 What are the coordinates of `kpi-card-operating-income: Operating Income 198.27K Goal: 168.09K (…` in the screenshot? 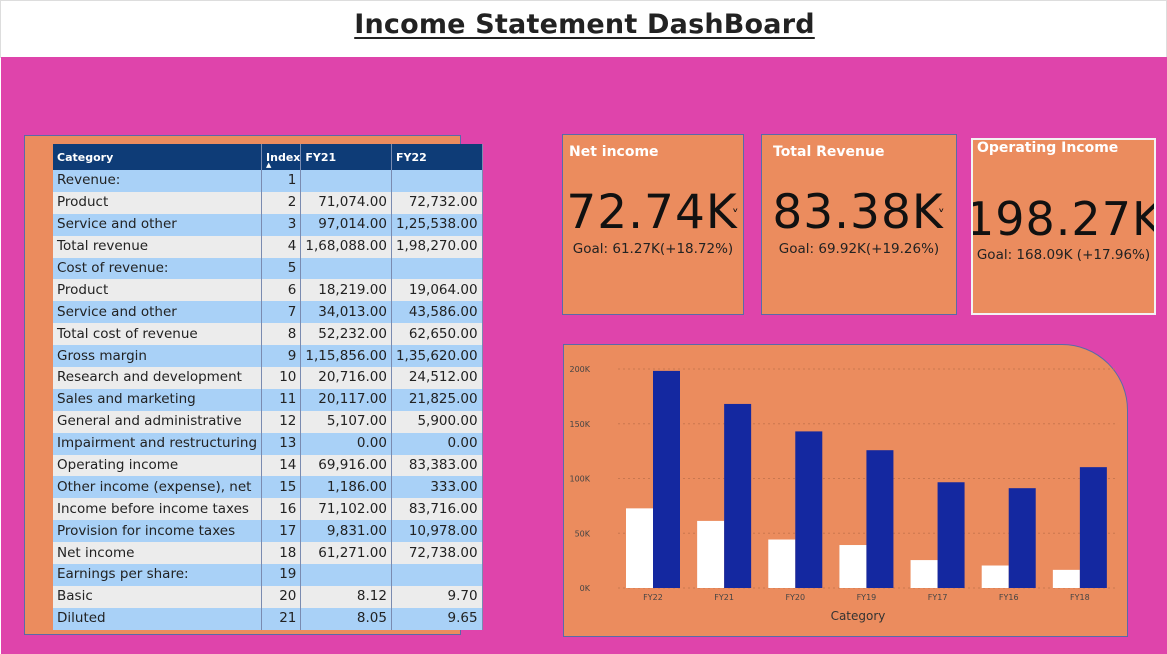 It's located at (1063, 226).